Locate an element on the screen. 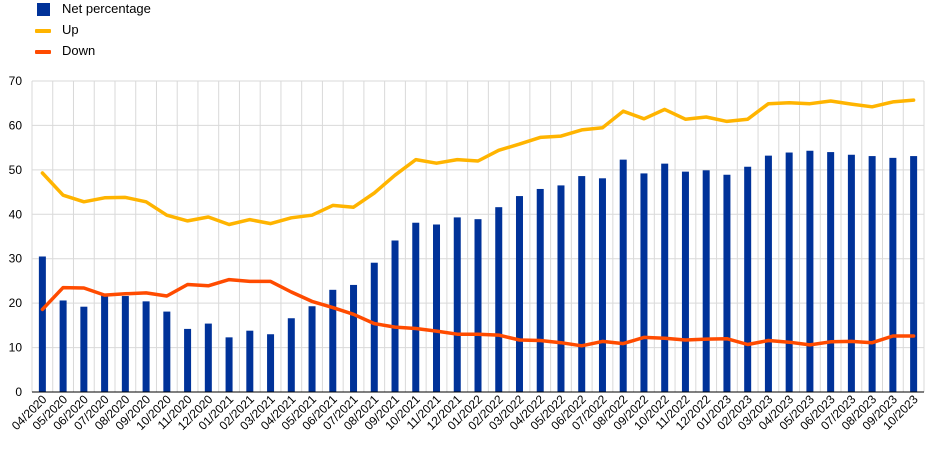 The width and height of the screenshot is (944, 449). legend-label-down: Down is located at coordinates (79, 50).